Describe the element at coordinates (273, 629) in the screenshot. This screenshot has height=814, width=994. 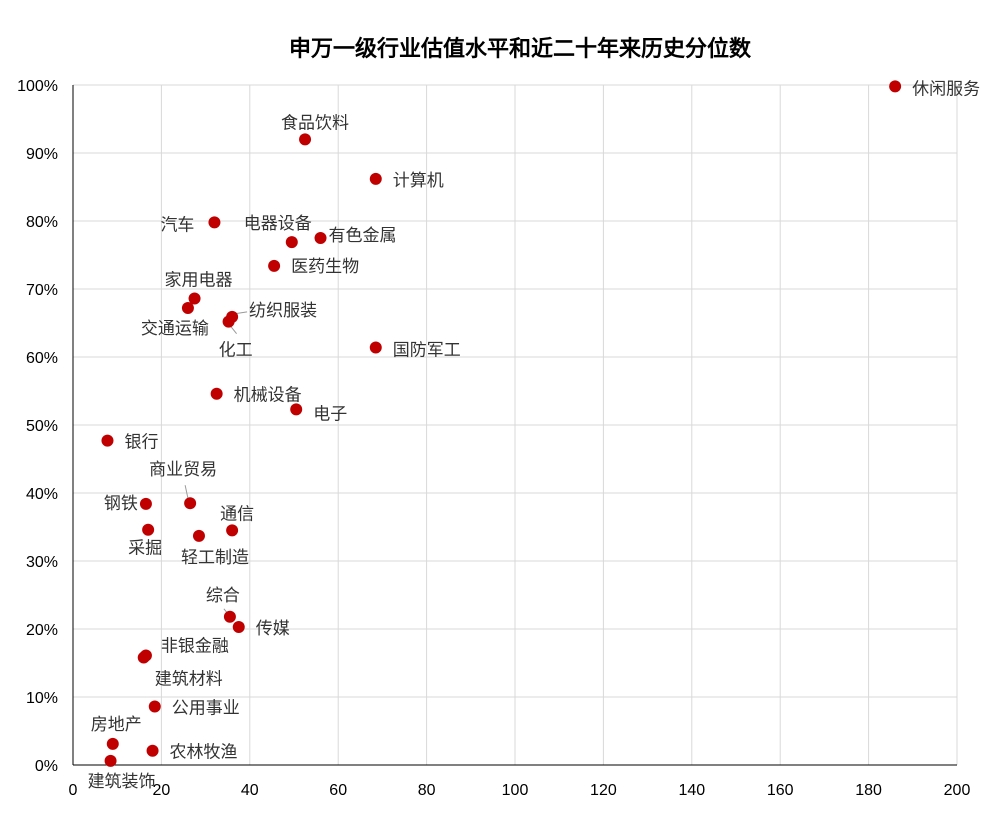
I see `point-label: 传媒` at that location.